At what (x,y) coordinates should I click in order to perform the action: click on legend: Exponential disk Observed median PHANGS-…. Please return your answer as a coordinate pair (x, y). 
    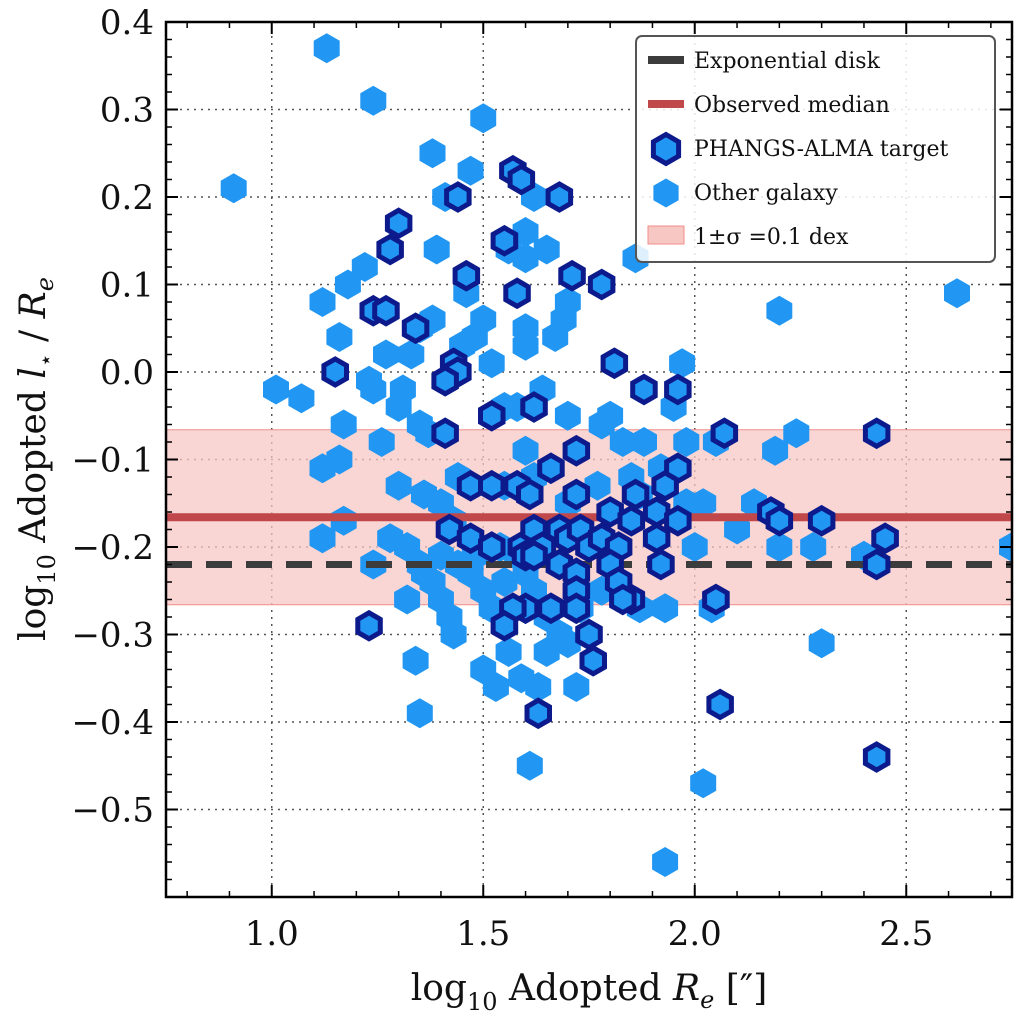
    Looking at the image, I should click on (815, 149).